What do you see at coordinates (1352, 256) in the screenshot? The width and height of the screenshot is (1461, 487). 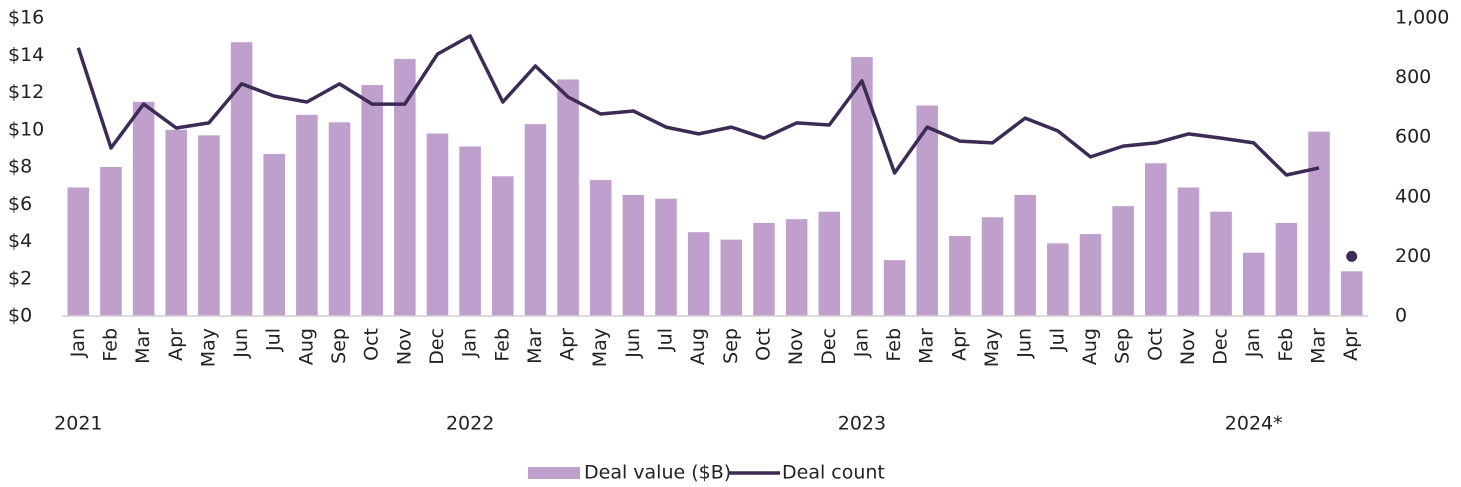 I see `point` at bounding box center [1352, 256].